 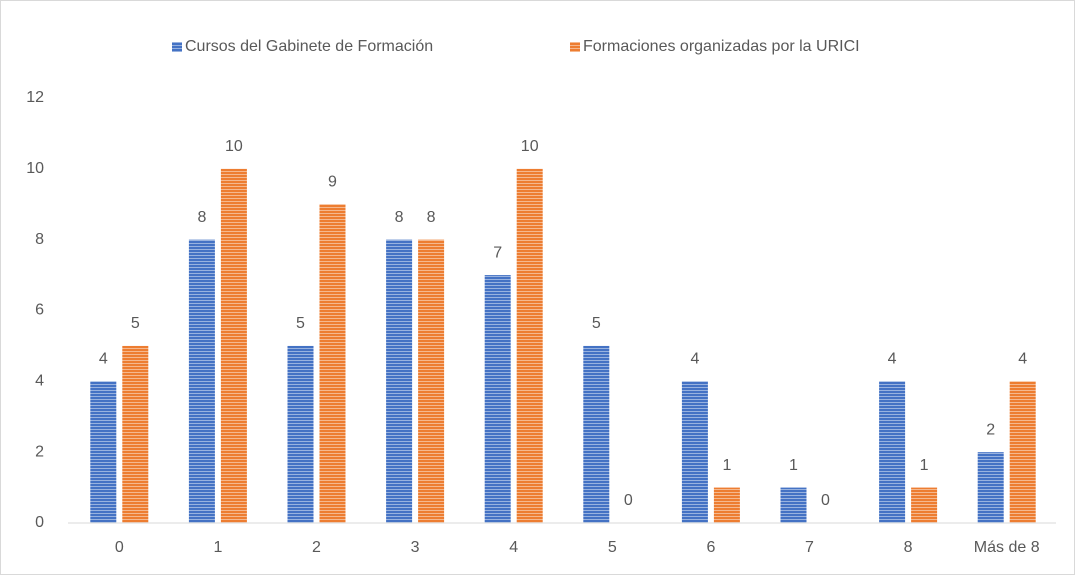 What do you see at coordinates (809, 547) in the screenshot?
I see `x-tick-label: 7` at bounding box center [809, 547].